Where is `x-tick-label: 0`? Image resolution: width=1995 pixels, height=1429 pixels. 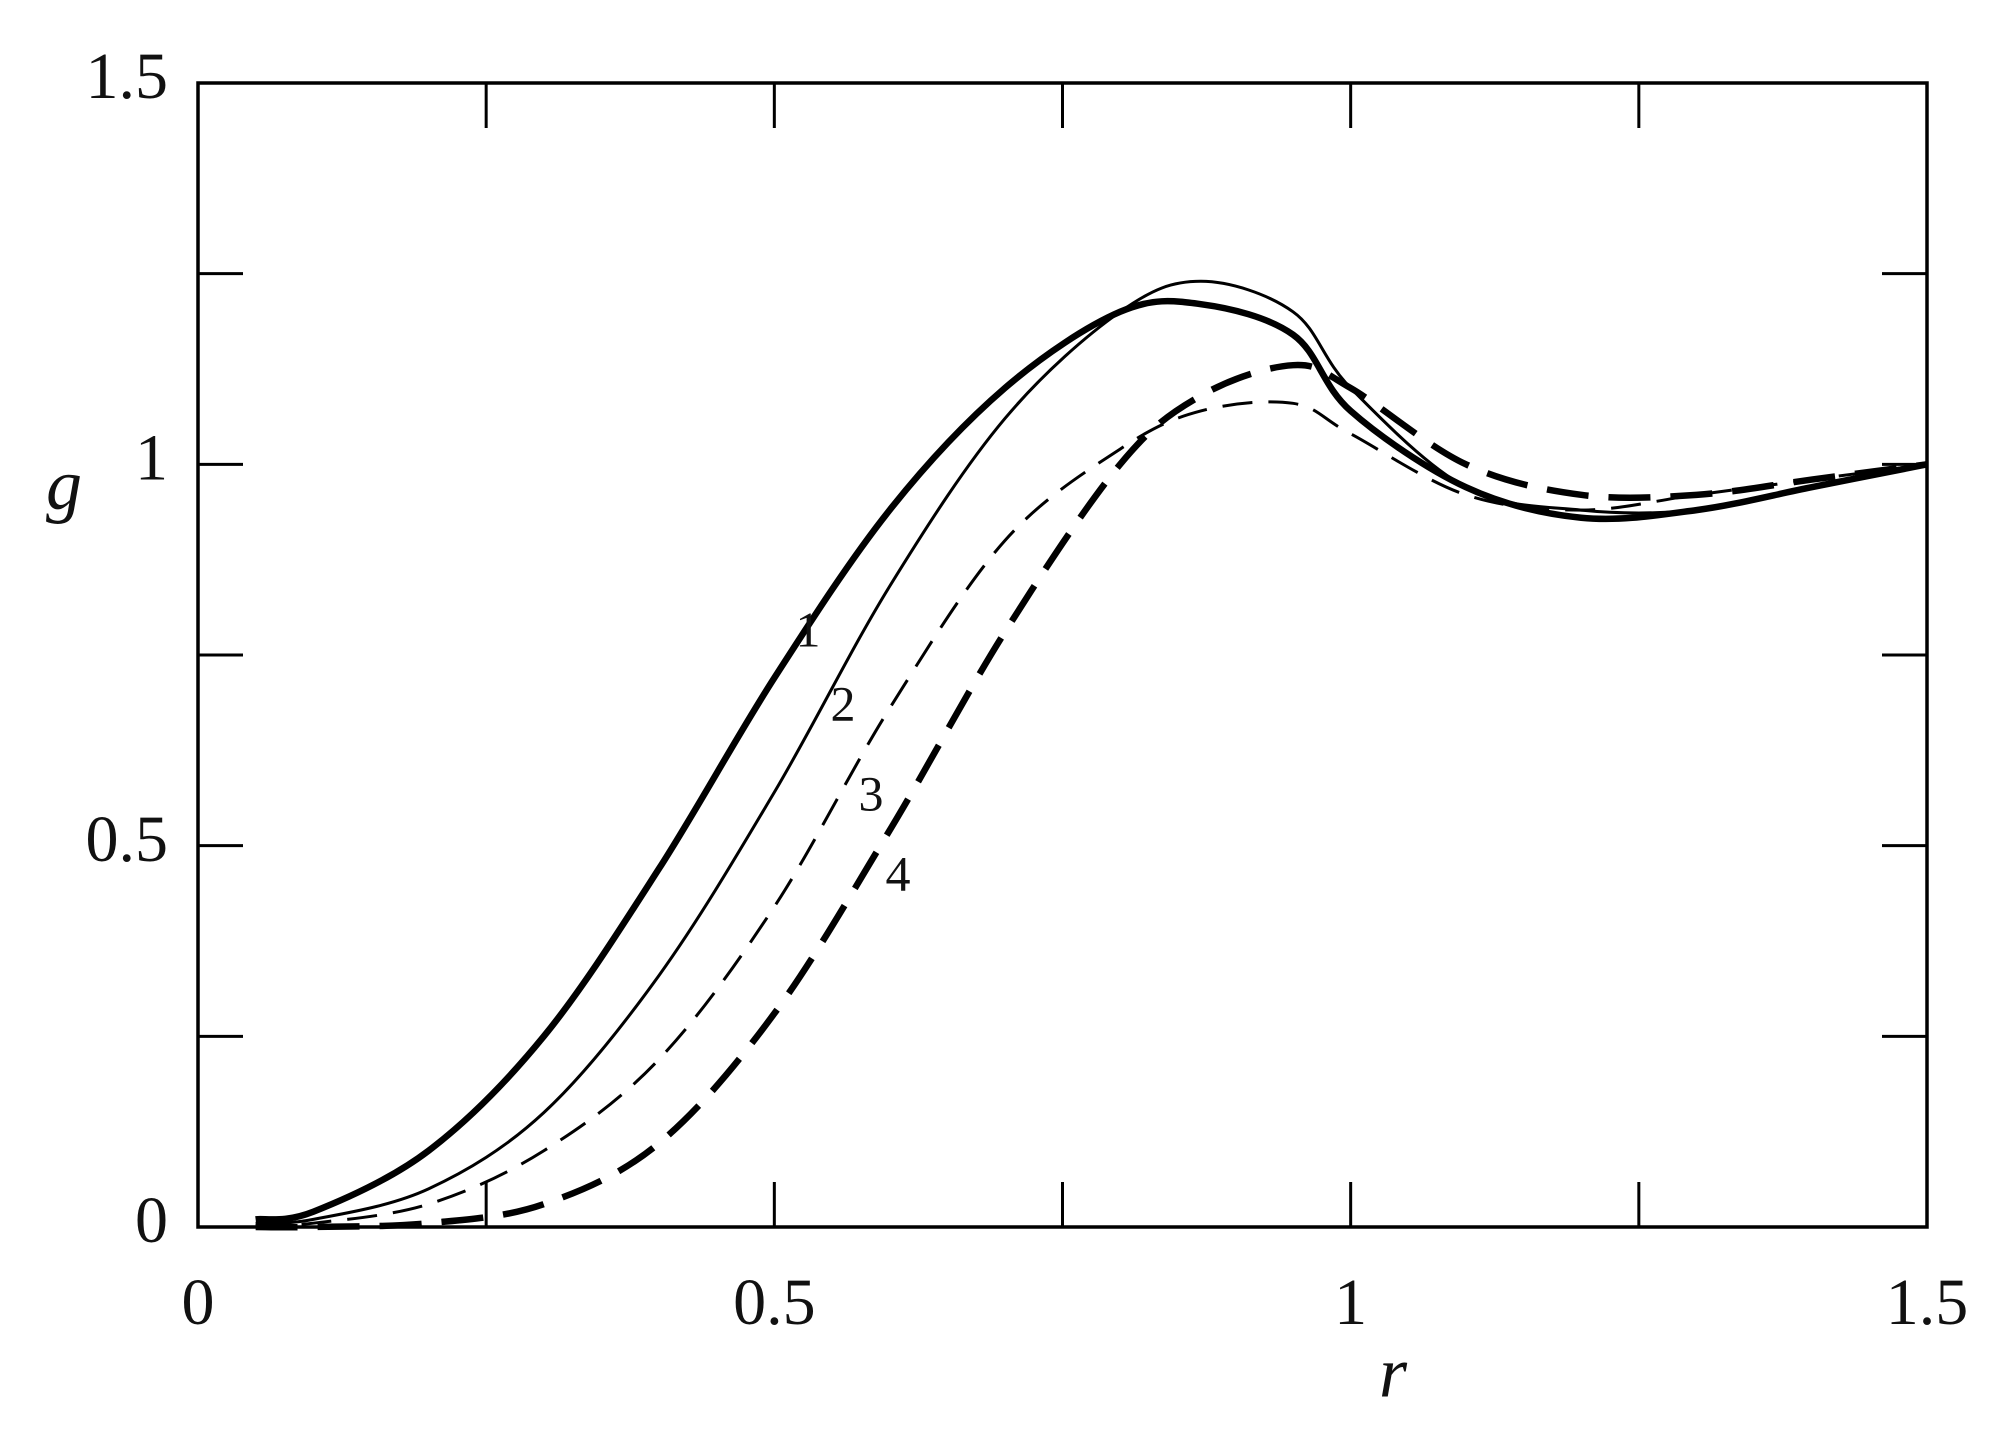 x-tick-label: 0 is located at coordinates (198, 1302).